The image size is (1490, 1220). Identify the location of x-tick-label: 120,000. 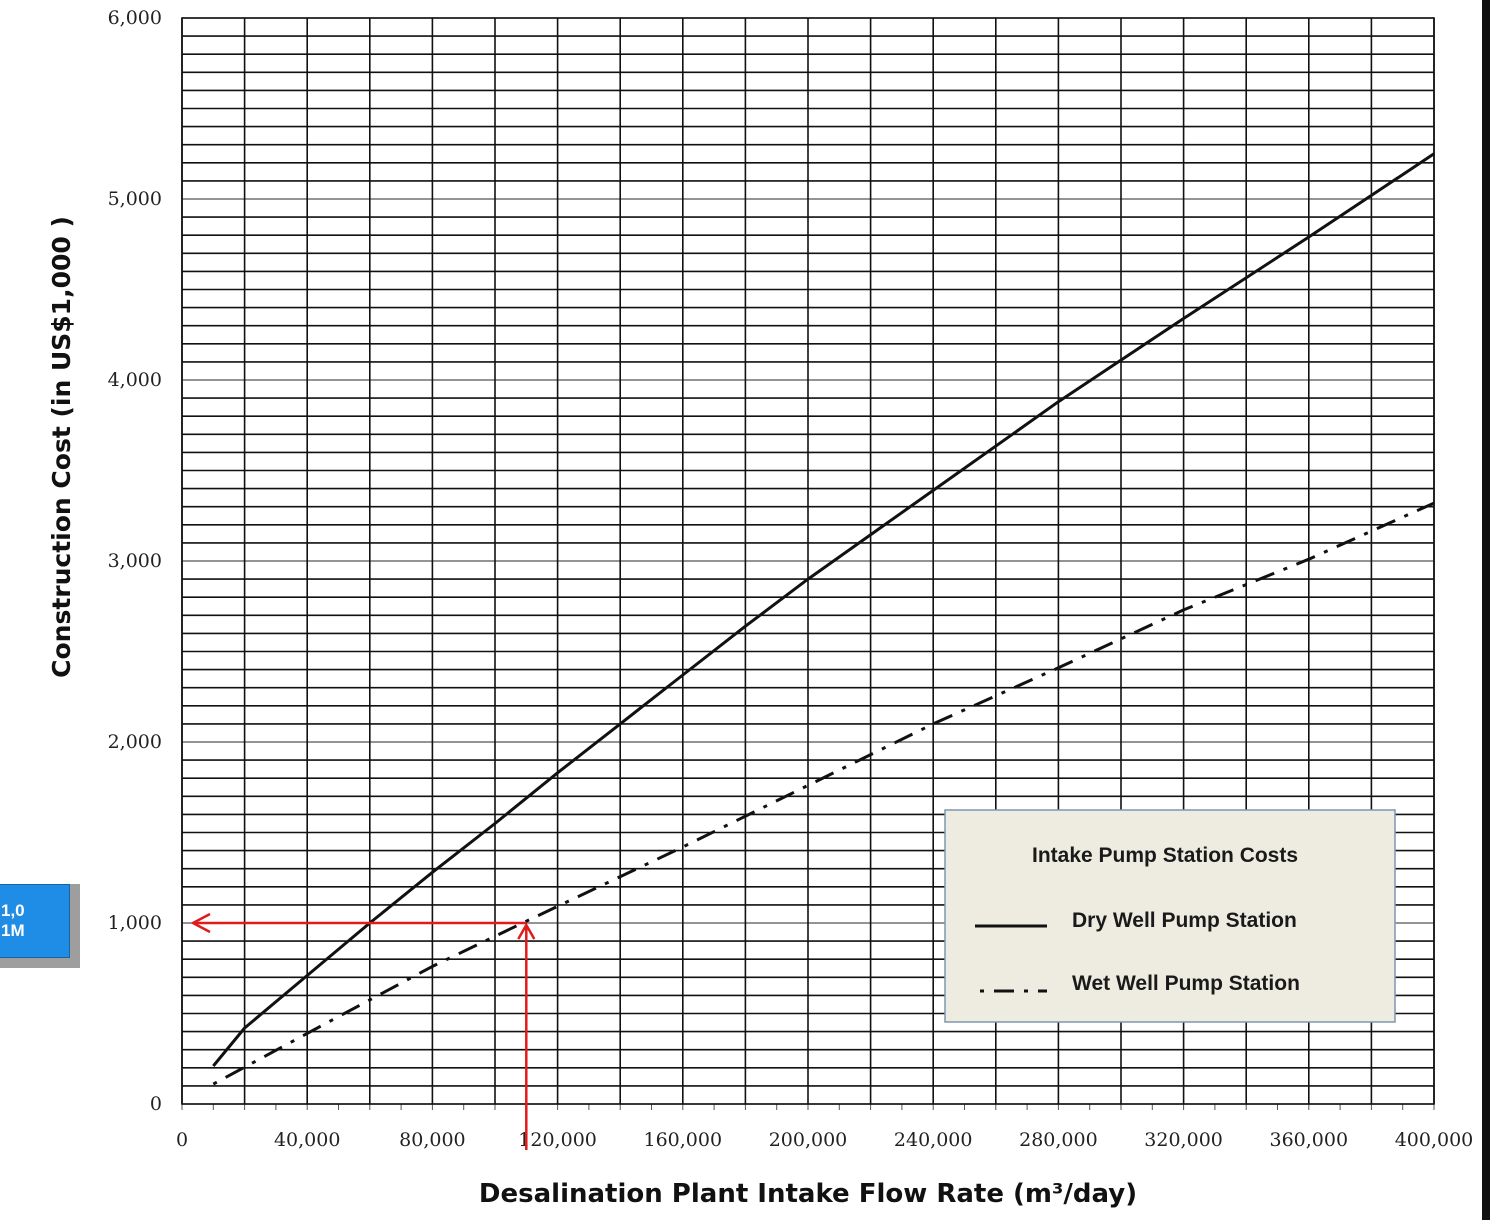
(557, 1140).